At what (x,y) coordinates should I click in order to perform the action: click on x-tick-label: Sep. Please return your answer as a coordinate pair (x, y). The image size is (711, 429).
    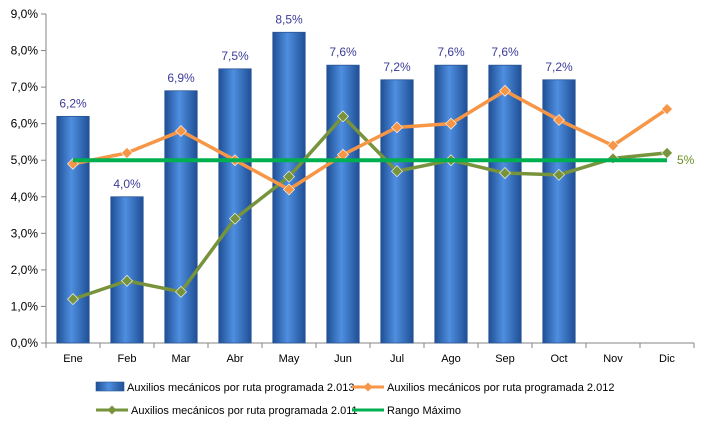
    Looking at the image, I should click on (505, 359).